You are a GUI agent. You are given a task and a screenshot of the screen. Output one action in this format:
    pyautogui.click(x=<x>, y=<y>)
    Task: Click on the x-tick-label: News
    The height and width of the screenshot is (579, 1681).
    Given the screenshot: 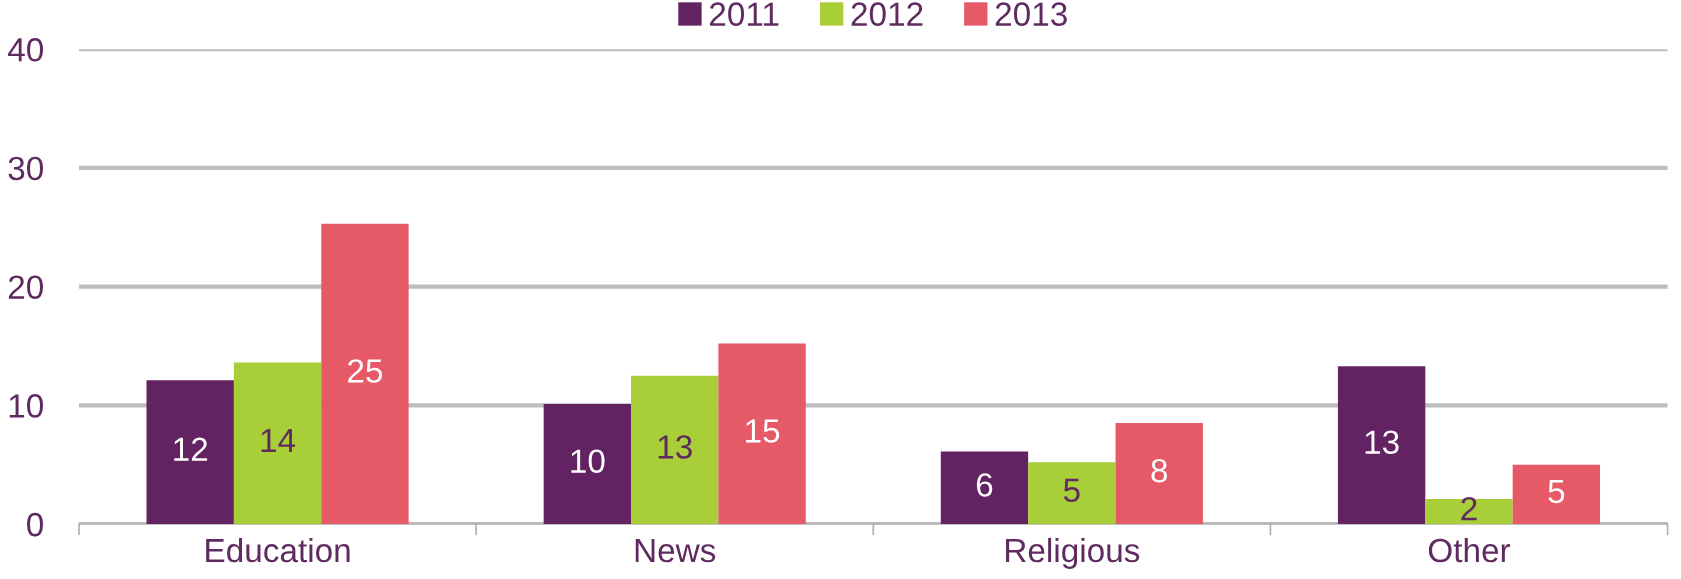 What is the action you would take?
    pyautogui.click(x=675, y=551)
    